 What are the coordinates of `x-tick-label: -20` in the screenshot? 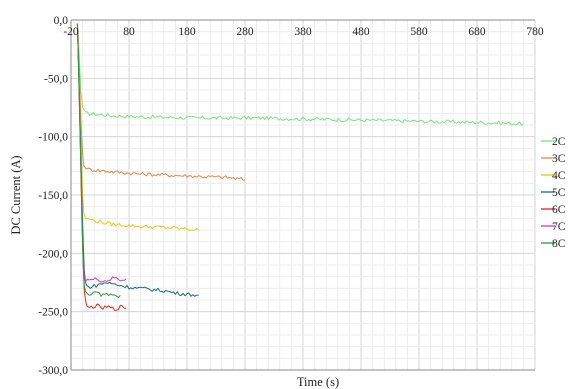 It's located at (71, 32).